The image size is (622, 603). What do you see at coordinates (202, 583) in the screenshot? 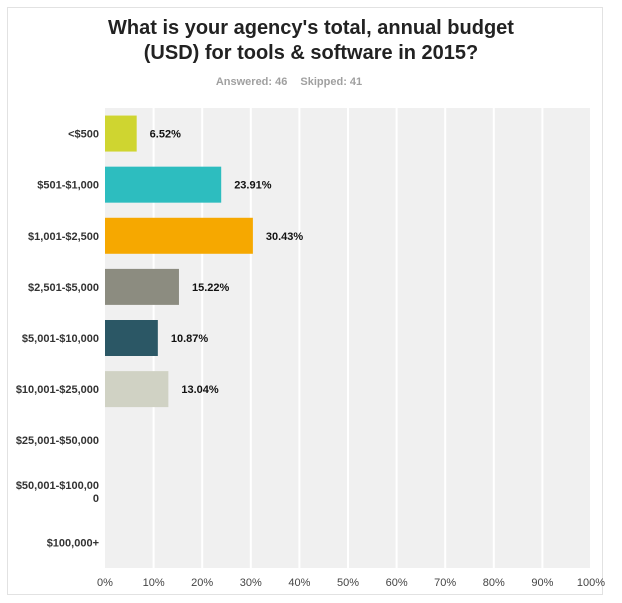
I see `x-tick-label: 20%` at bounding box center [202, 583].